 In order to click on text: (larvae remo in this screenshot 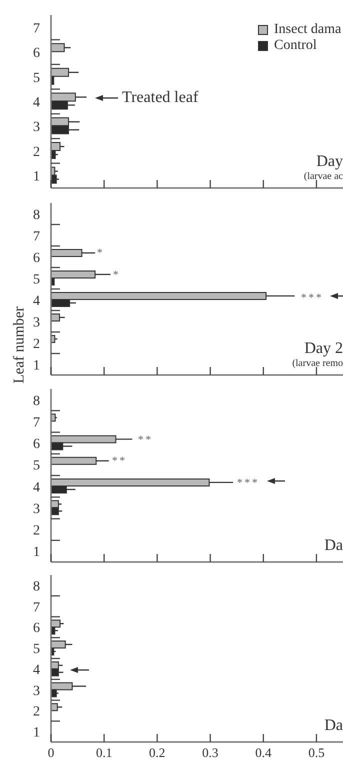, I will do `click(317, 363)`.